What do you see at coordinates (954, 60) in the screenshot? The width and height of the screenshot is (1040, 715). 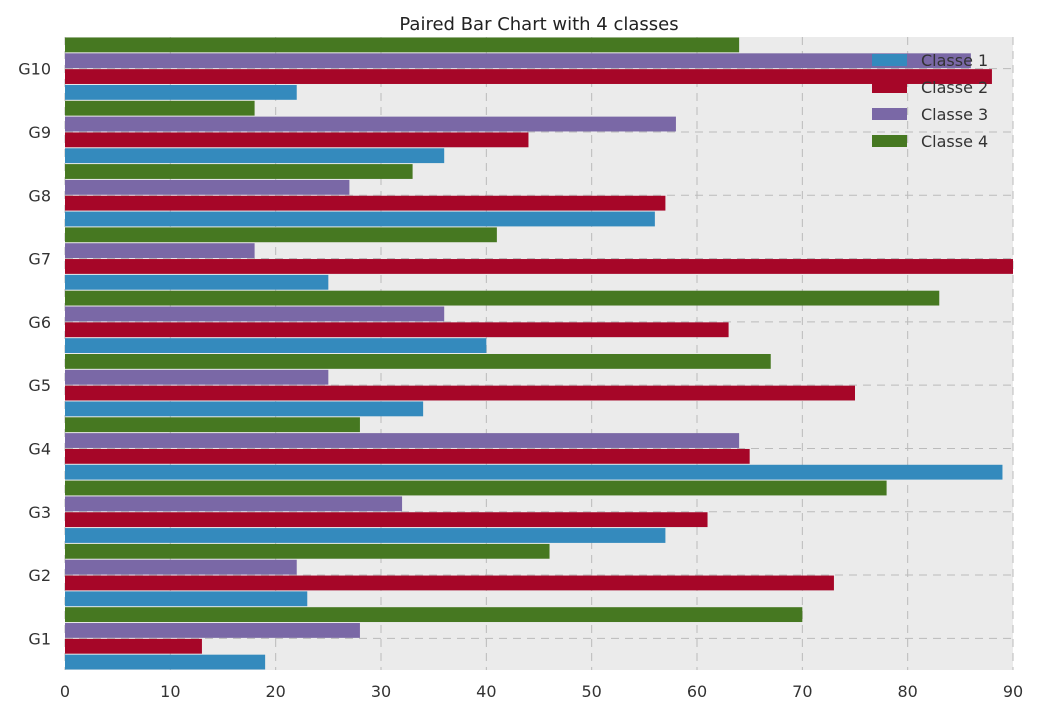 I see `legend-label: Classe 1` at bounding box center [954, 60].